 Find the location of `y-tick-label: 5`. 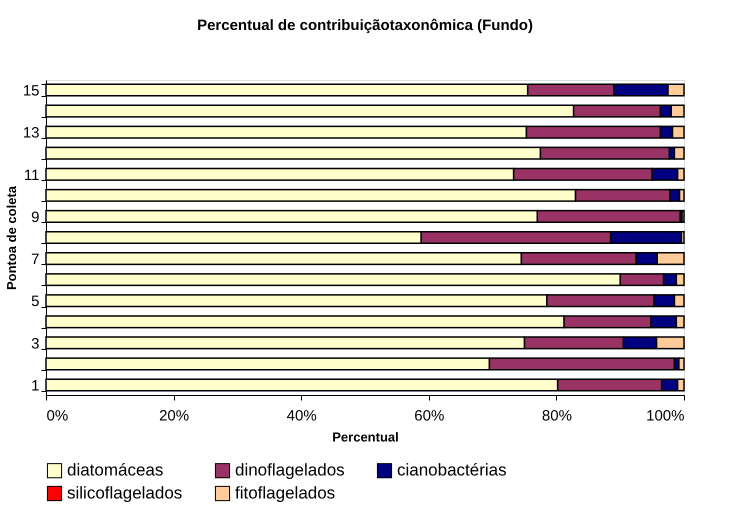

y-tick-label: 5 is located at coordinates (35, 301).